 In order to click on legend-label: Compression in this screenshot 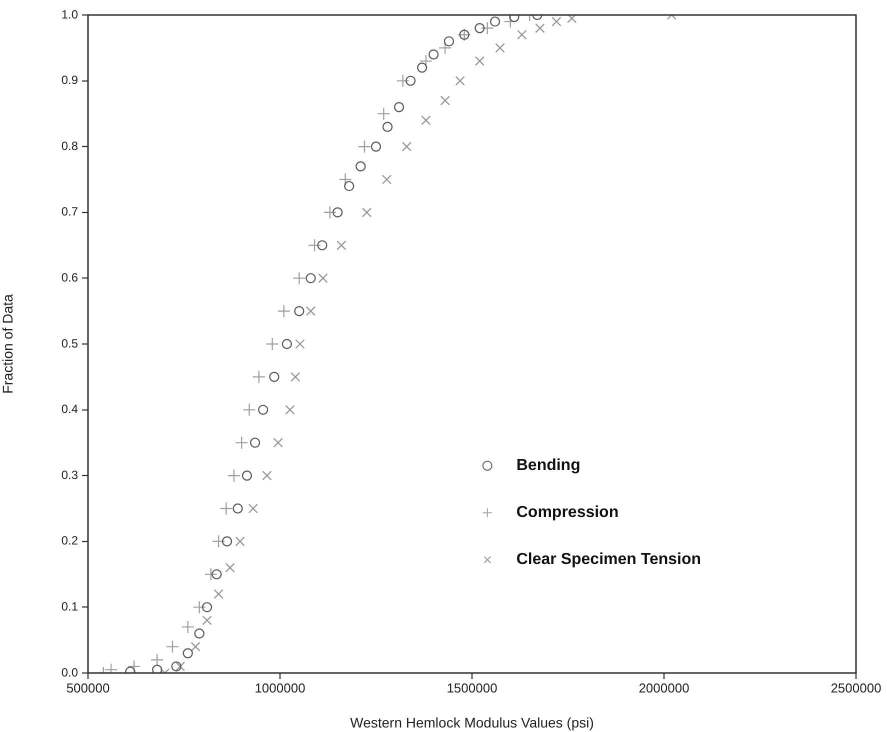, I will do `click(567, 513)`.